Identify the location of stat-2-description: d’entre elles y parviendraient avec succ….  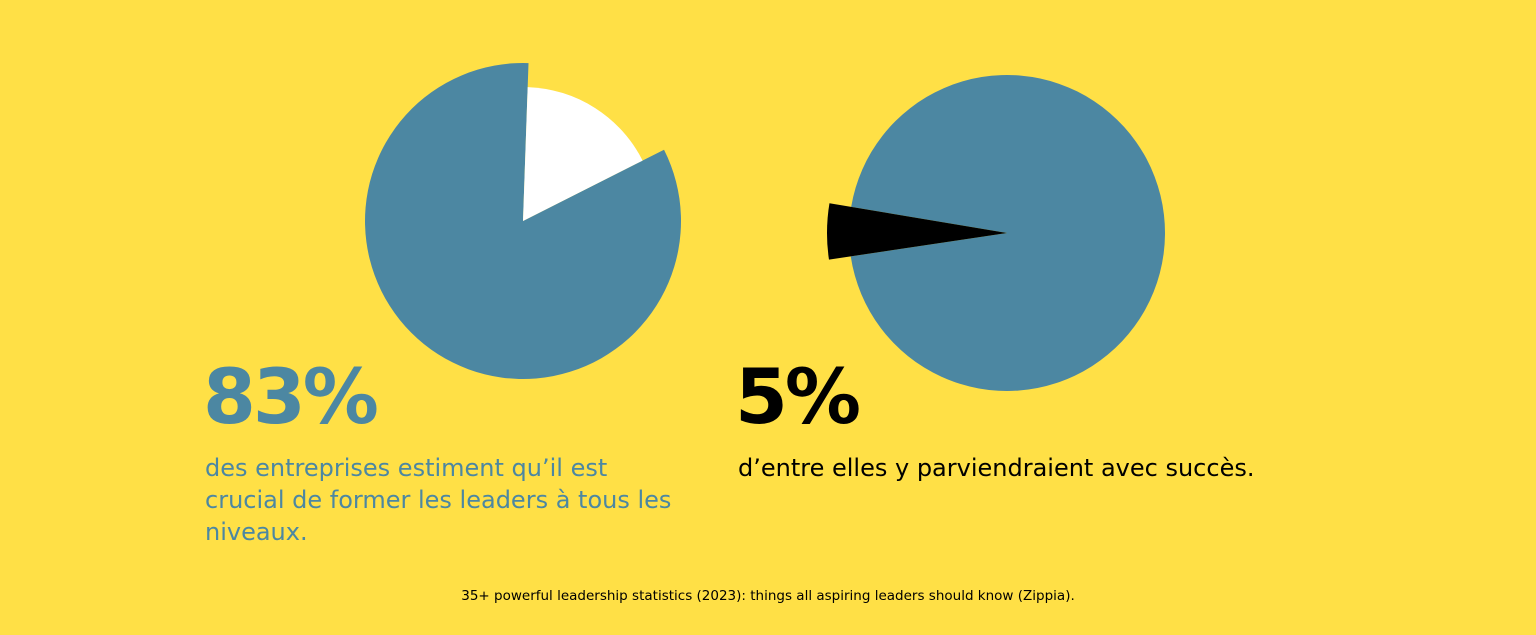
(996, 468).